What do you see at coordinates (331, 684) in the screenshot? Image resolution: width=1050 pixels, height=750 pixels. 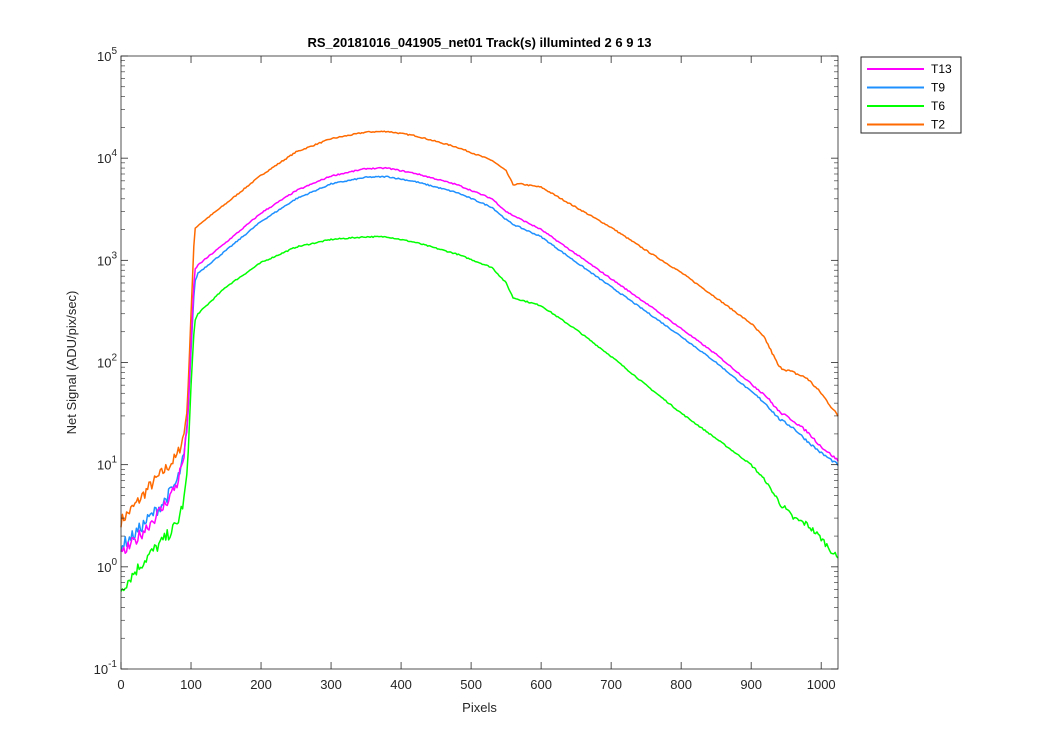 I see `x-tick-label: 300` at bounding box center [331, 684].